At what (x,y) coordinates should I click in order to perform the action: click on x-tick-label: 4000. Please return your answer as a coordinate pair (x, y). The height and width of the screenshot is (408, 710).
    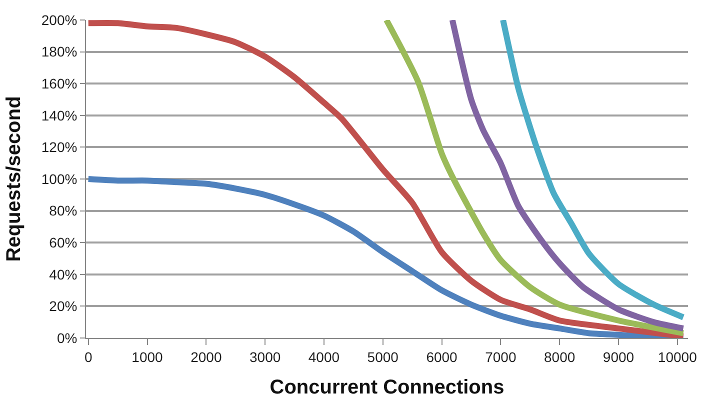
    Looking at the image, I should click on (324, 356).